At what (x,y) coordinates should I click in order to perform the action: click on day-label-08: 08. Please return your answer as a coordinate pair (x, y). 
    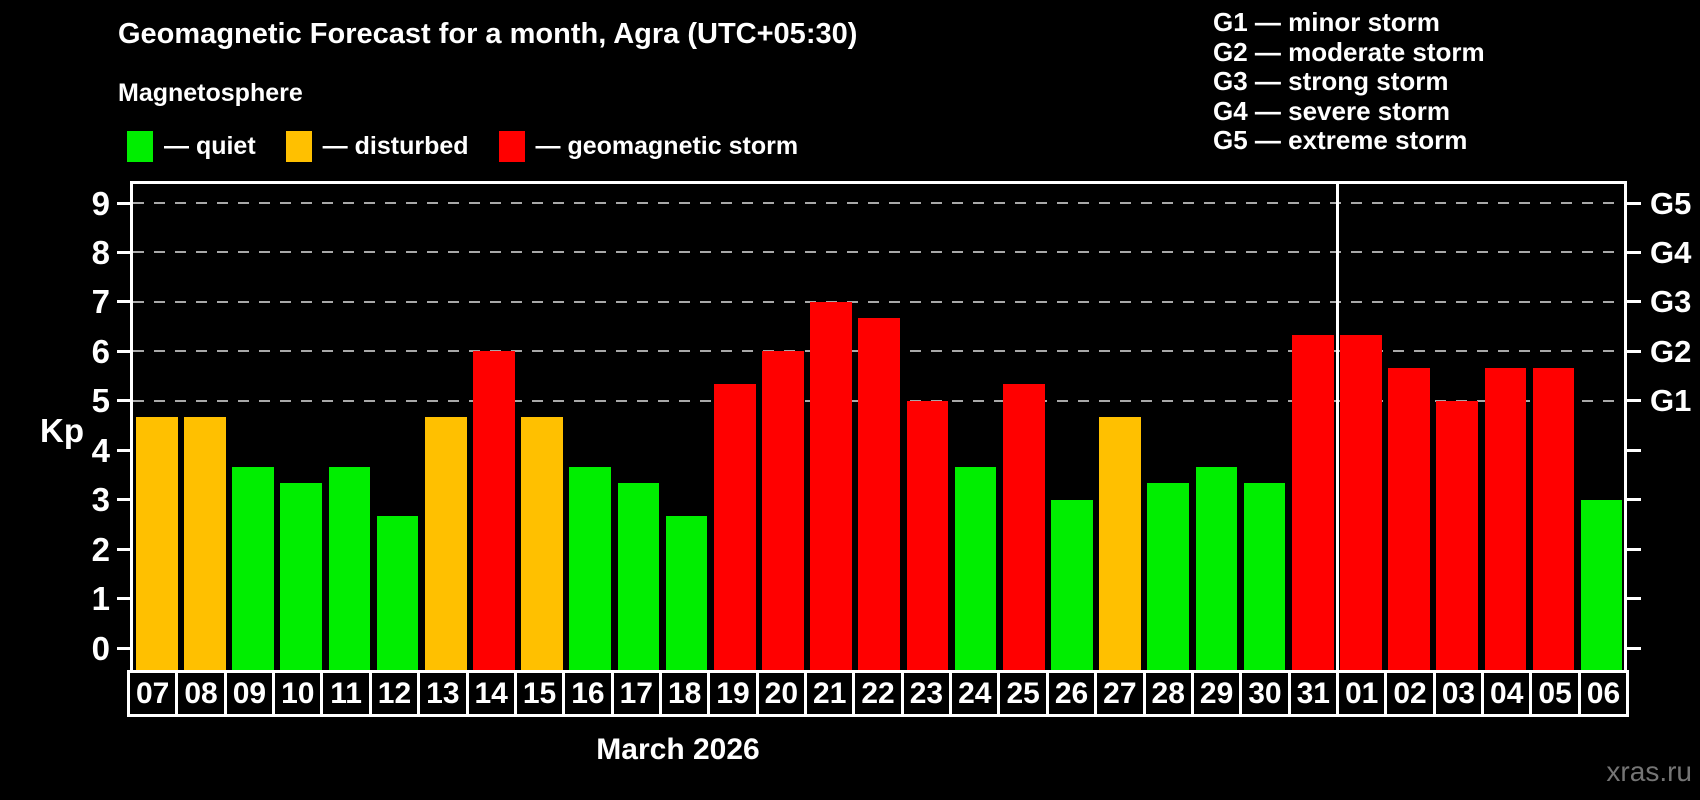
    Looking at the image, I should click on (199, 693).